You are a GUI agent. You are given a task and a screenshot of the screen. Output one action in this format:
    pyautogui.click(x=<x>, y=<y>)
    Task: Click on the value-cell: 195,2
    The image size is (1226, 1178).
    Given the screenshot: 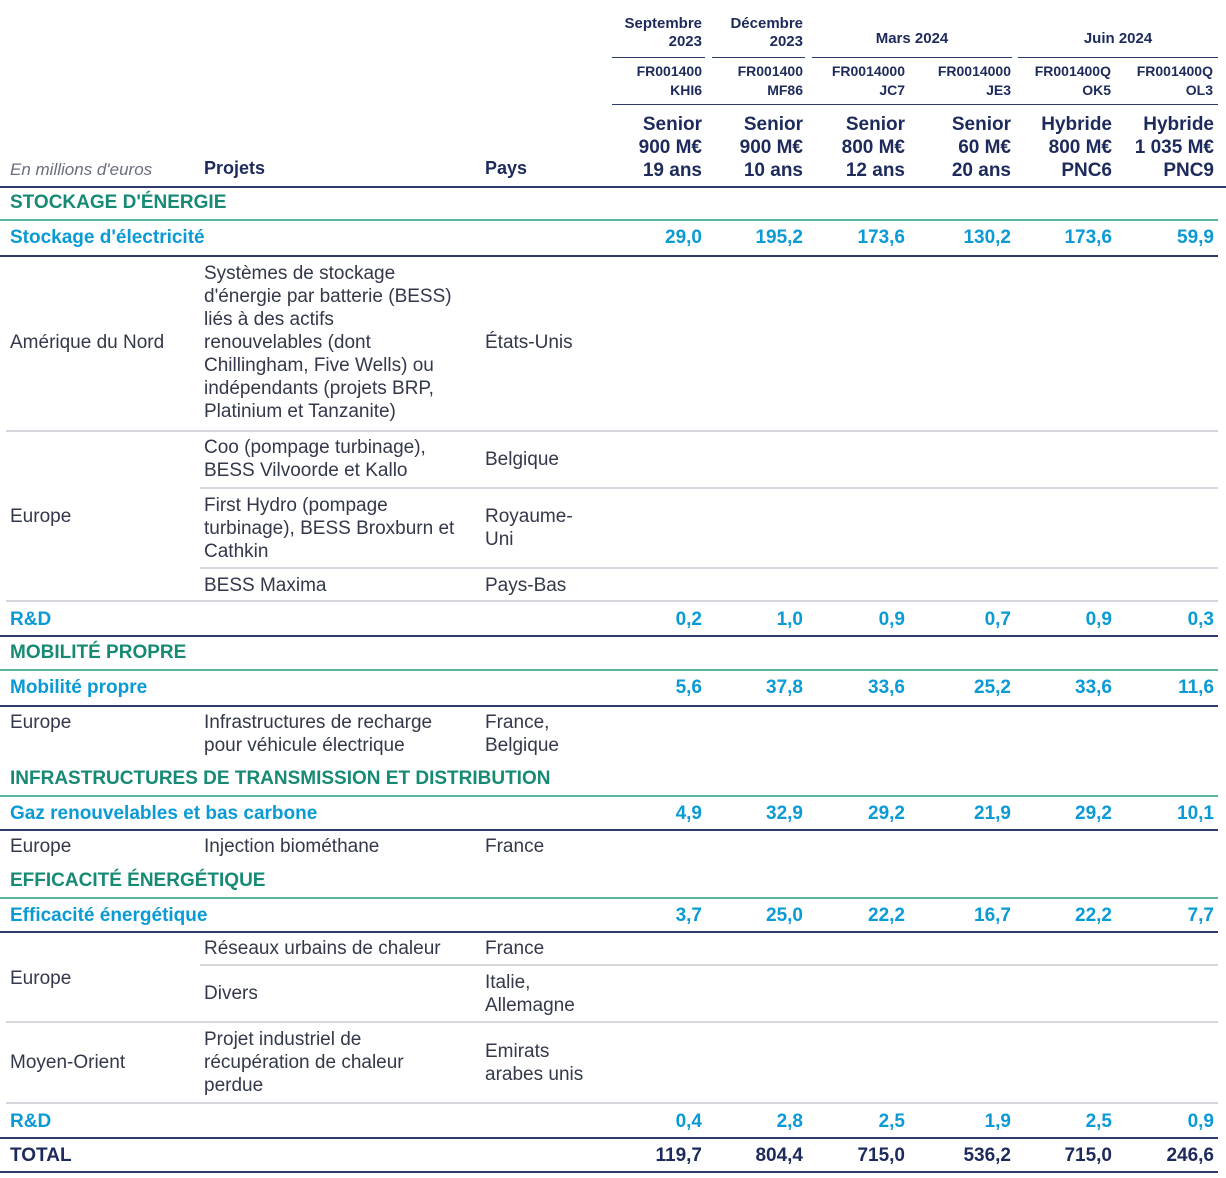 What is the action you would take?
    pyautogui.click(x=779, y=237)
    